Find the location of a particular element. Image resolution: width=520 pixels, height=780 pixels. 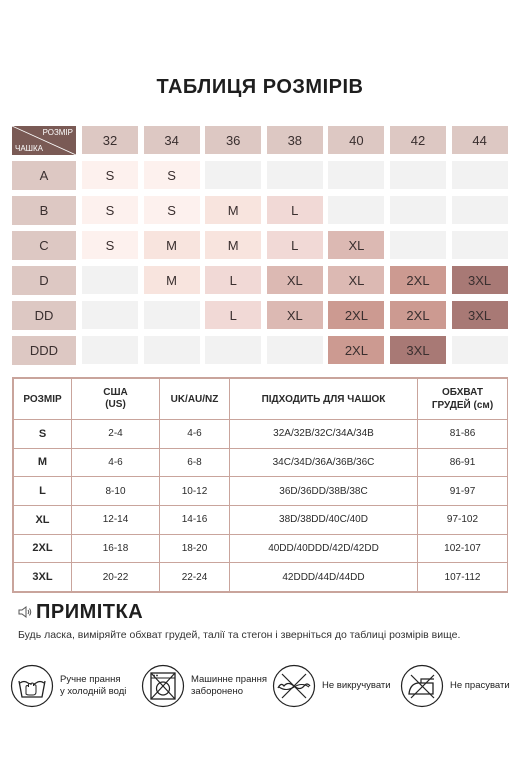

table-cell: 10-12 is located at coordinates (194, 491).